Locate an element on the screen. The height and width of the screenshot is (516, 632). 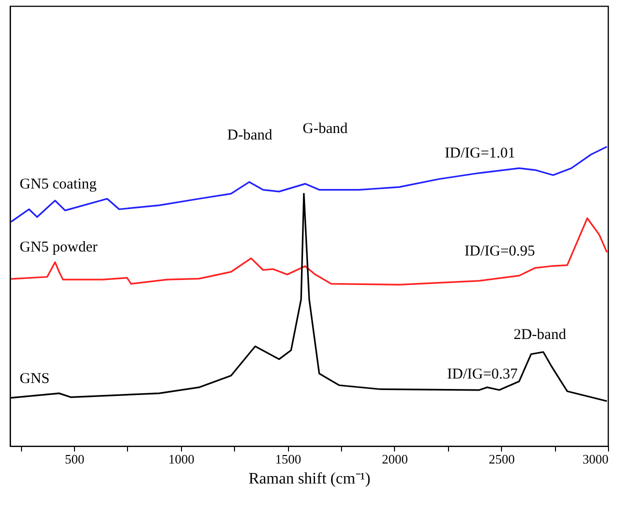
x-tick-label: 2000 is located at coordinates (395, 459).